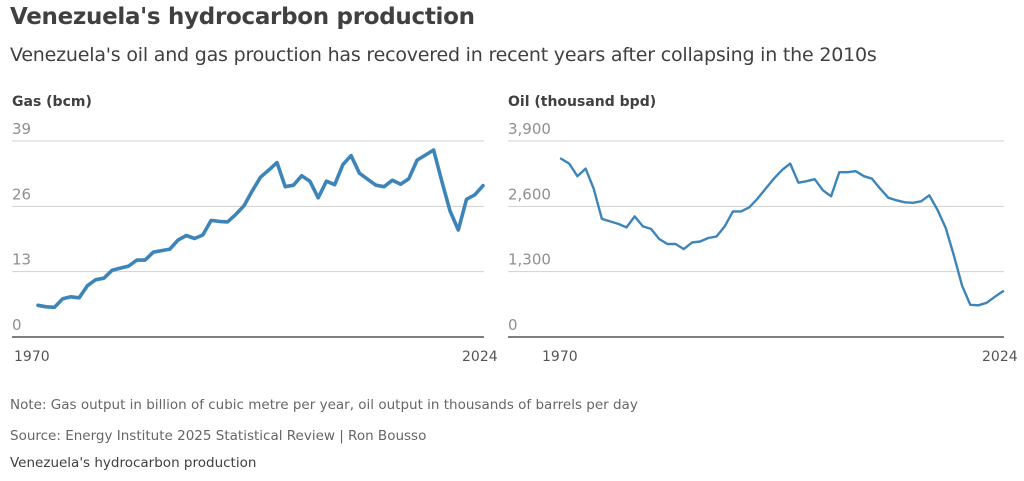 The width and height of the screenshot is (1024, 481). I want to click on chart-title: Venezuela's hydrocarbon production, so click(242, 17).